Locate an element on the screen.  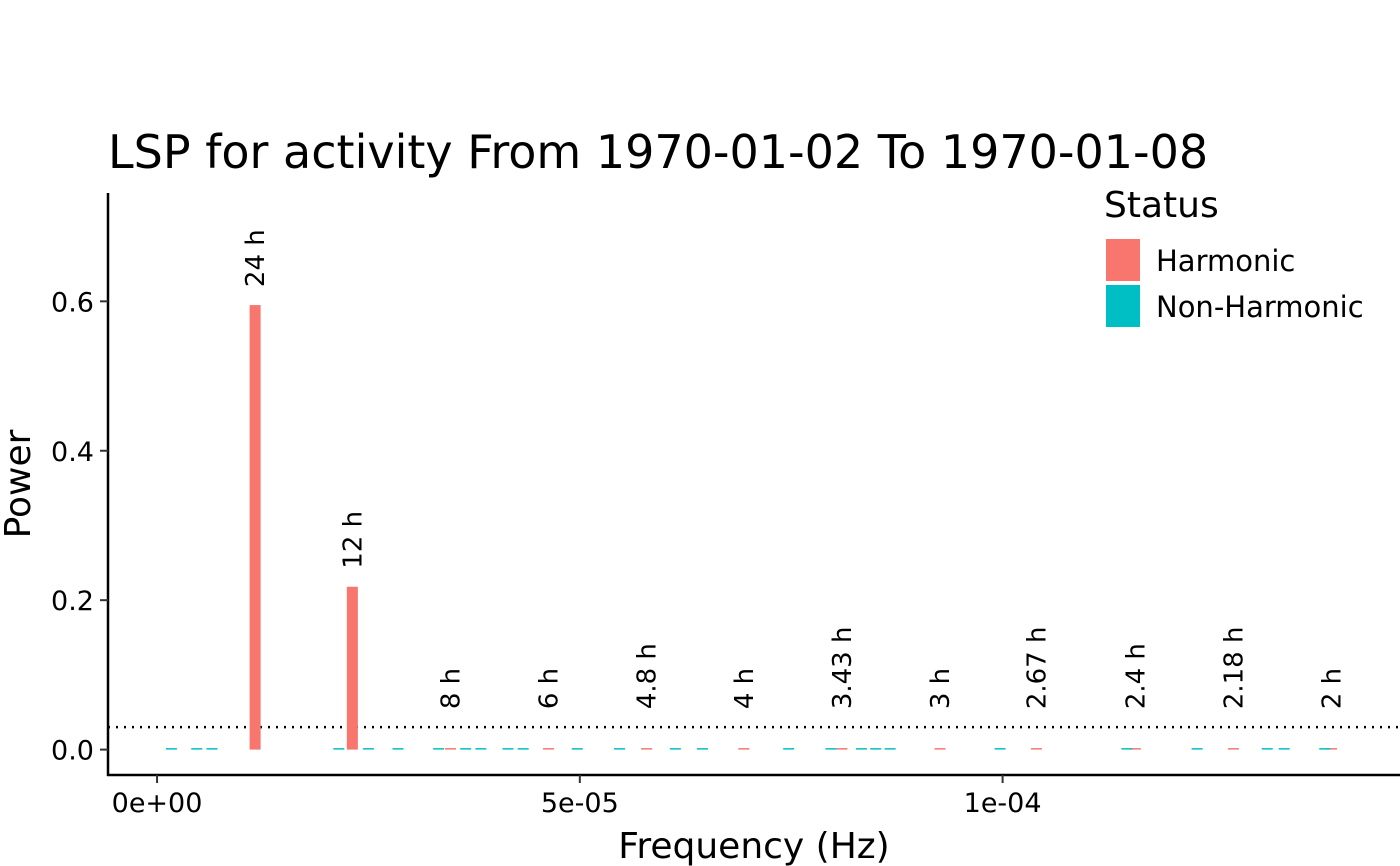
x-axis-title: Frequency (Hz) is located at coordinates (753, 846).